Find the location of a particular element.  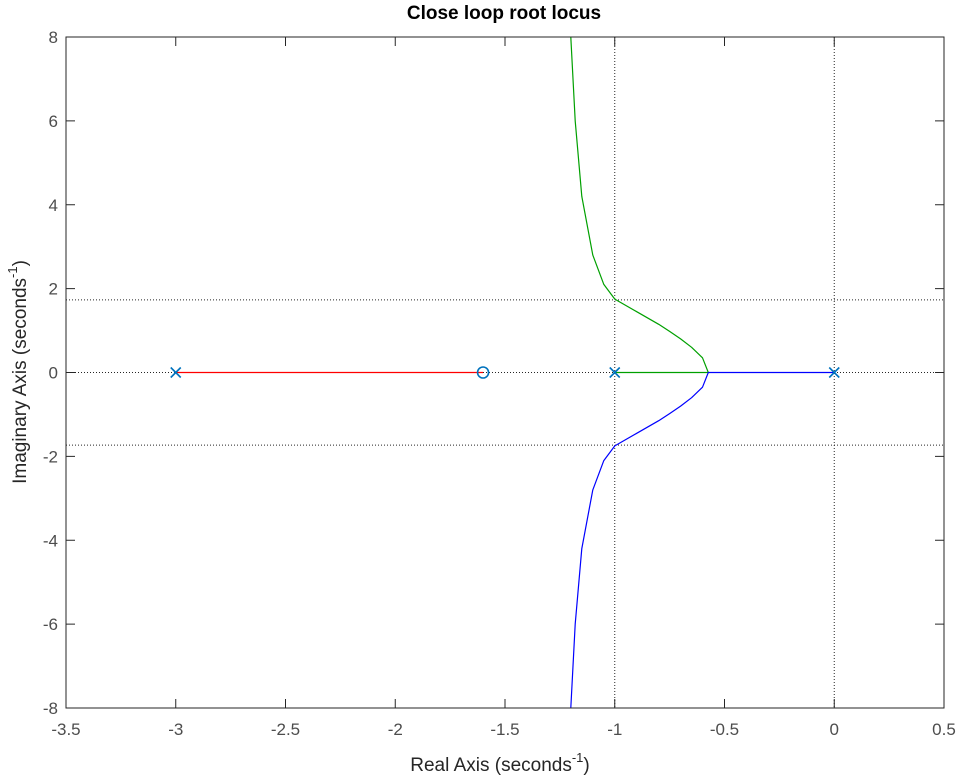

y-axis-title-tail: ) is located at coordinates (20, 263).